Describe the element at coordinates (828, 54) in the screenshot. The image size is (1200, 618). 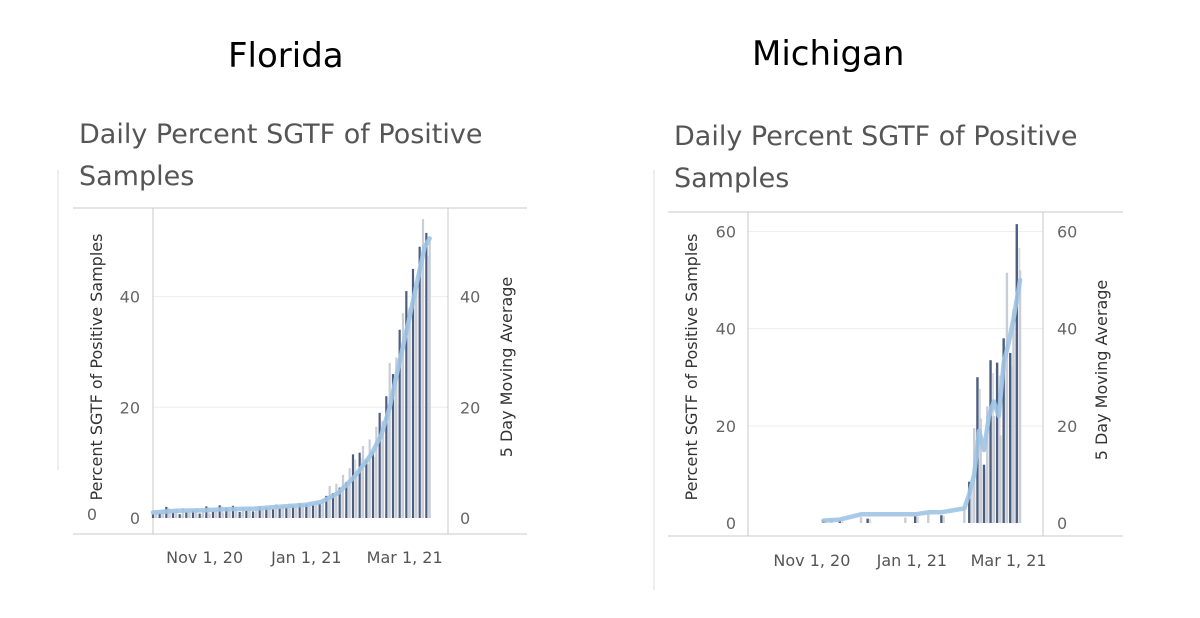
I see `michigan-heading: Michigan` at that location.